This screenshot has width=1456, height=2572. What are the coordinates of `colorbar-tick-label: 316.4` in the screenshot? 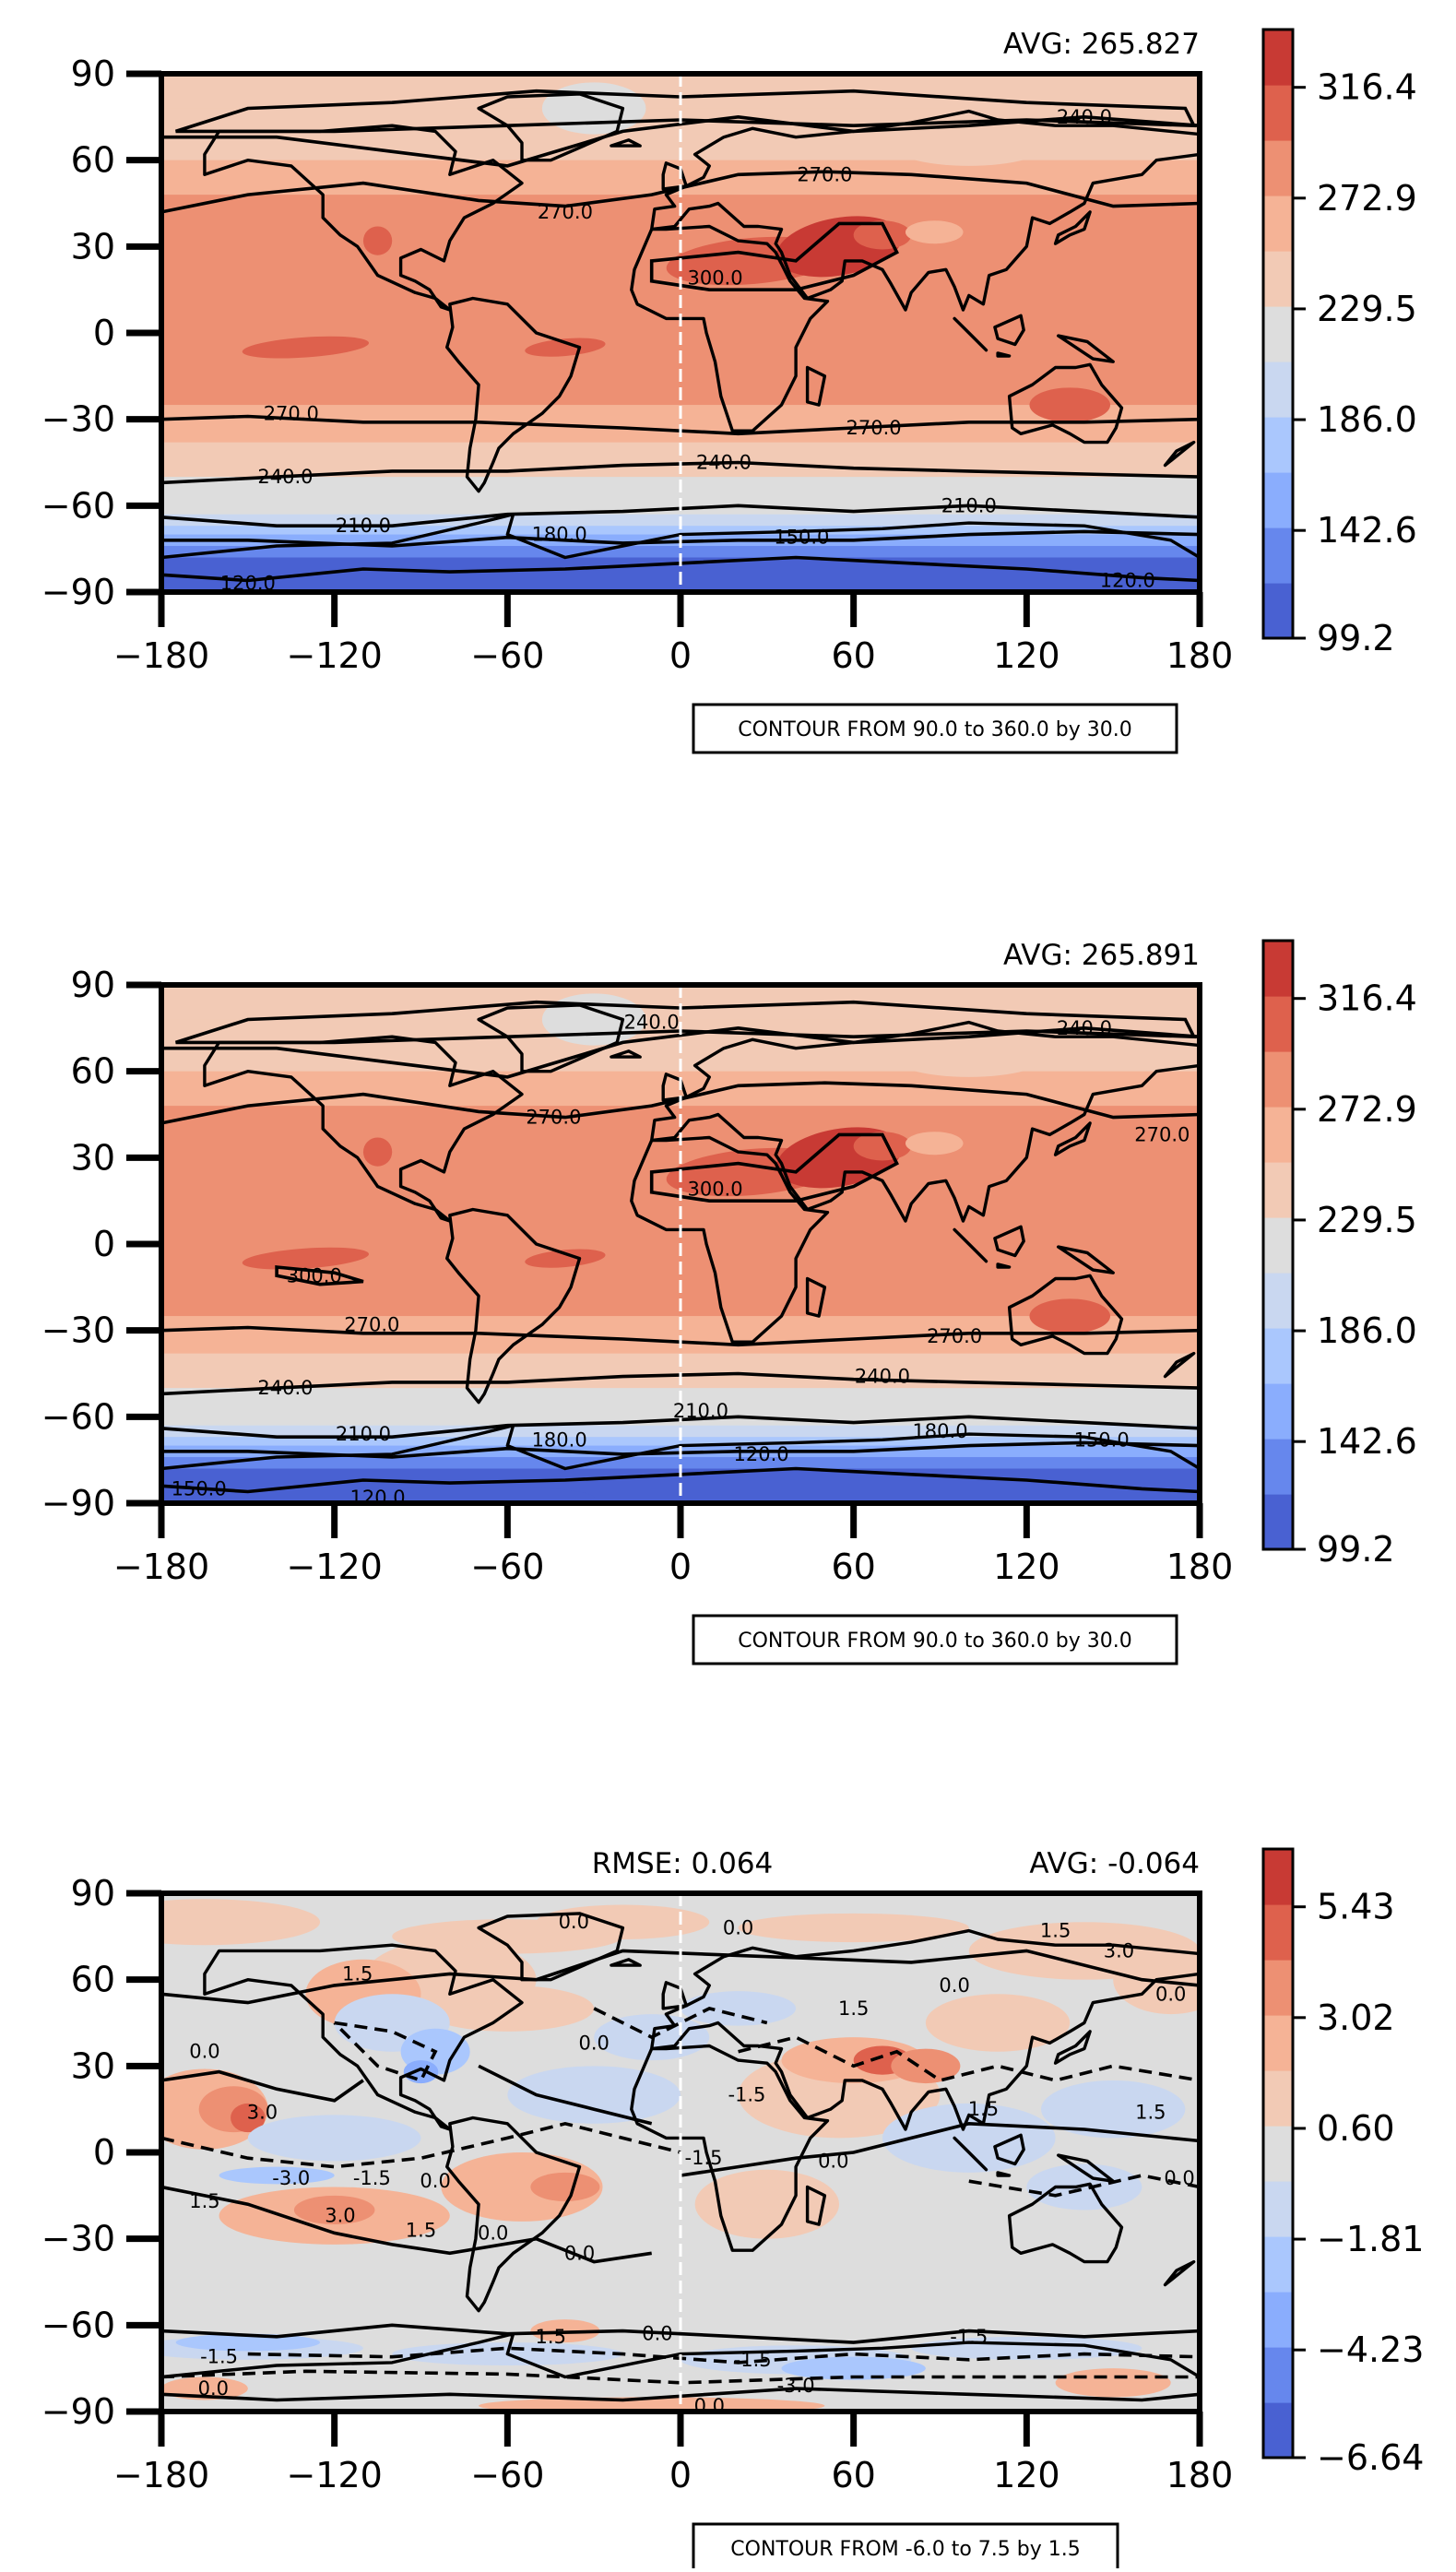 It's located at (1367, 87).